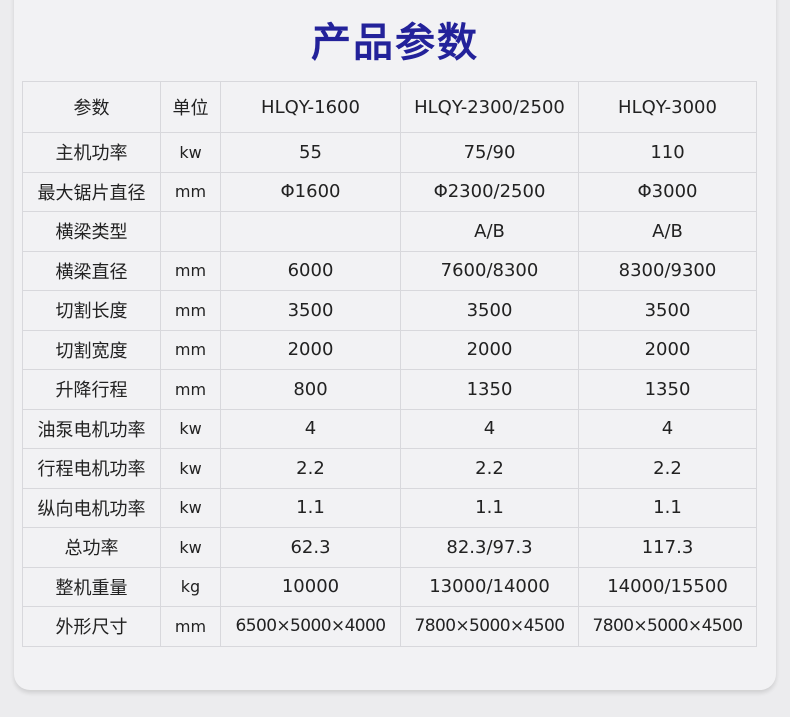 Image resolution: width=790 pixels, height=717 pixels. Describe the element at coordinates (91, 191) in the screenshot. I see `cell-param: 最大锯片直径` at that location.